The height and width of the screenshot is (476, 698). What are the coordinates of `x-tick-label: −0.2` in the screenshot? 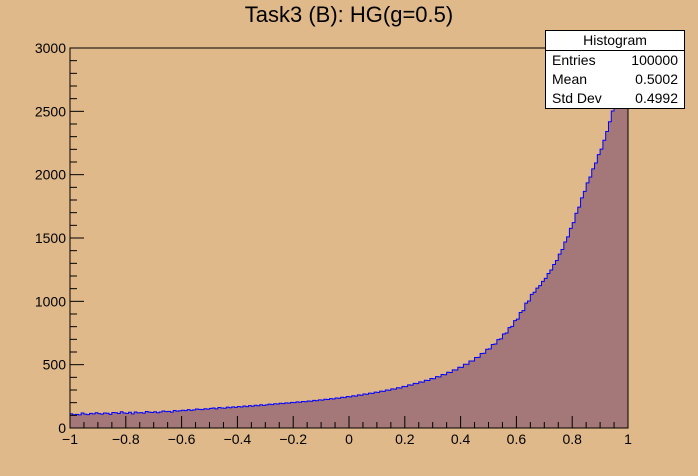 It's located at (293, 439).